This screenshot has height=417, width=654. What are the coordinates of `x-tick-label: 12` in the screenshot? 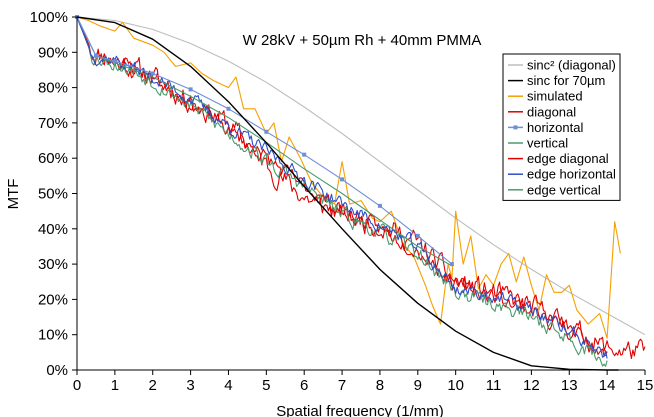 It's located at (531, 385).